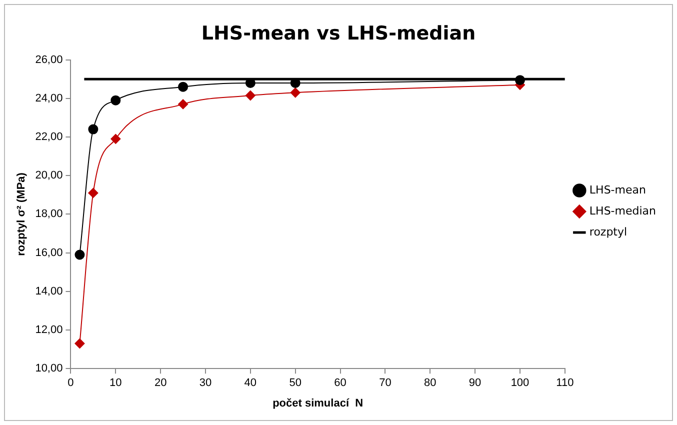 Image resolution: width=677 pixels, height=425 pixels. Describe the element at coordinates (385, 383) in the screenshot. I see `x-tick-label: 70` at that location.